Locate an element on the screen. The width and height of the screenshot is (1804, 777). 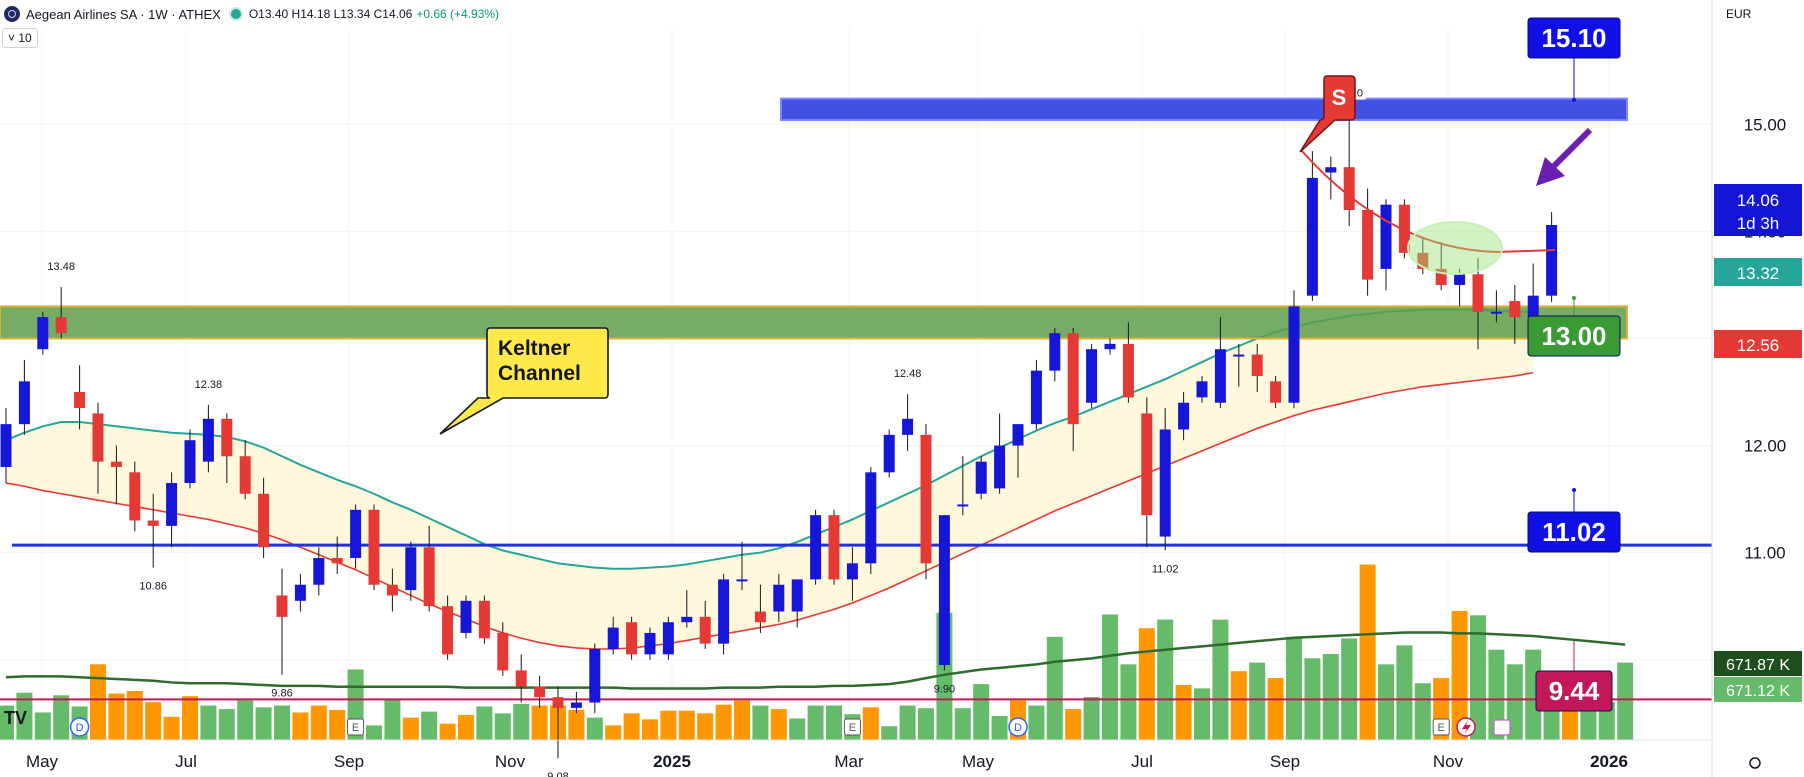
pivot-label: 9.08 is located at coordinates (557, 774).